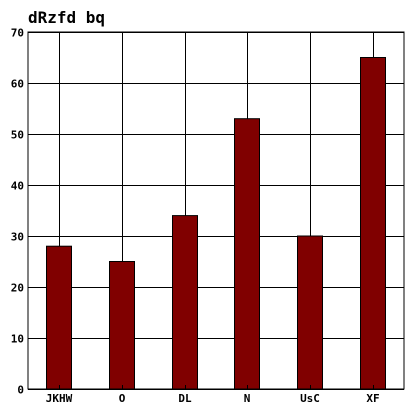 This screenshot has height=414, width=414. Describe the element at coordinates (310, 312) in the screenshot. I see `bar-usc` at that location.